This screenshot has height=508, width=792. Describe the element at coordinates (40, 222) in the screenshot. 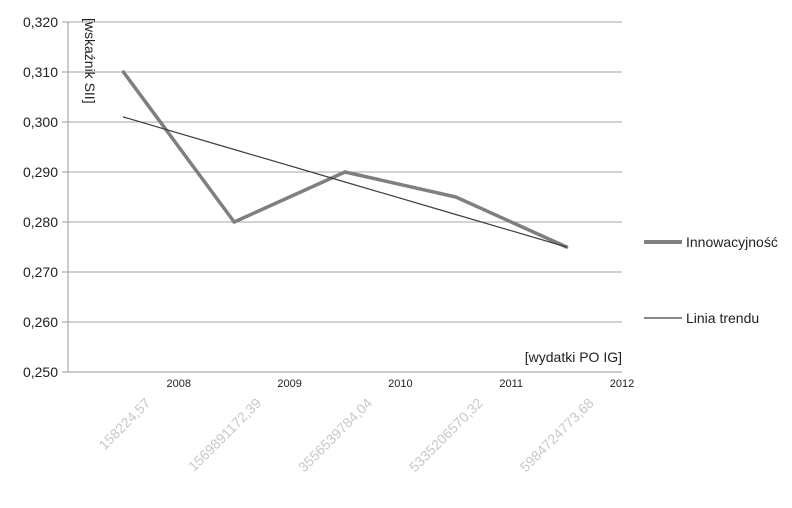

I see `y-tick-label: 0,280` at that location.